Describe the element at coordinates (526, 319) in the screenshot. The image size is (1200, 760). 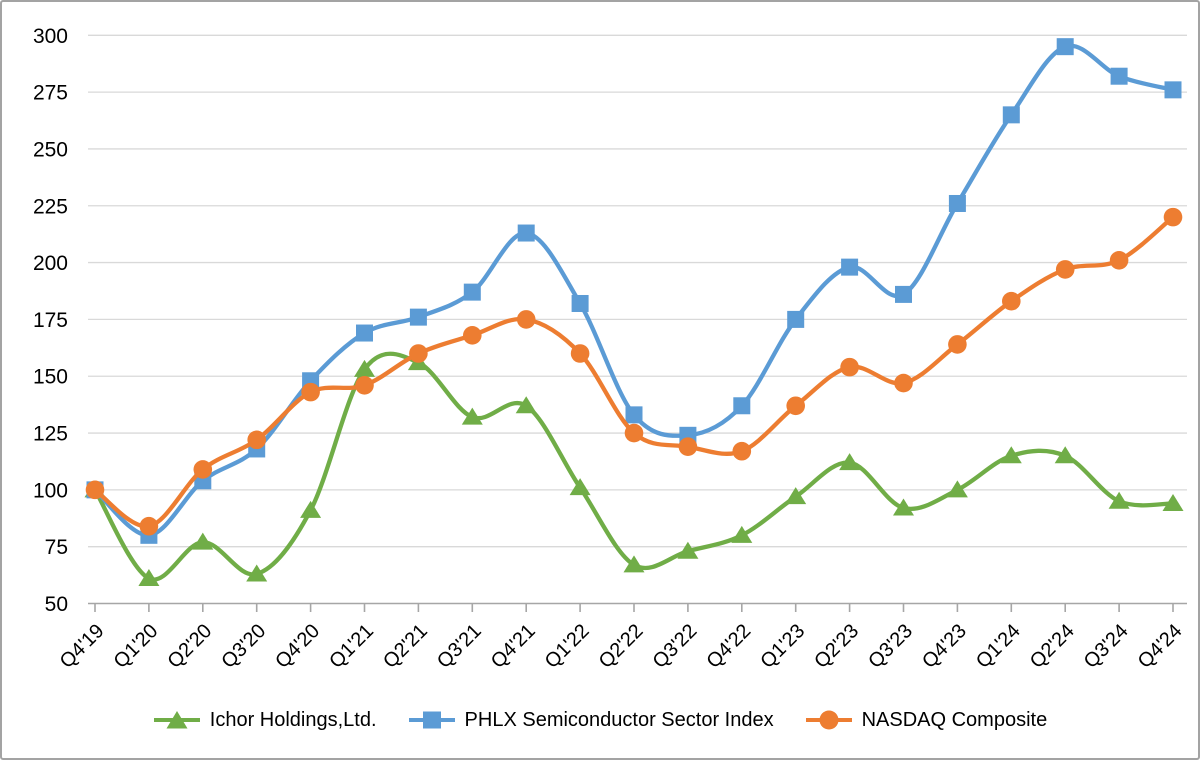
I see `data-point-nasdaq-composite-Q4'21` at that location.